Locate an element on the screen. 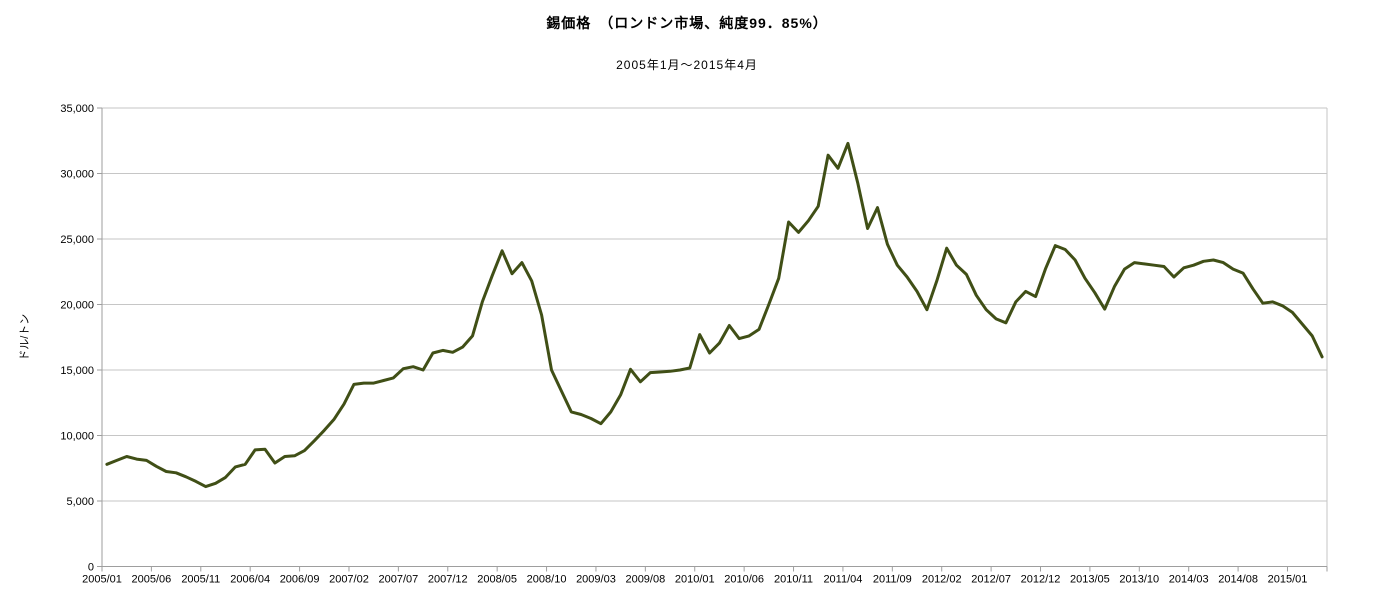  x-tick-label: 2009/03 is located at coordinates (596, 580).